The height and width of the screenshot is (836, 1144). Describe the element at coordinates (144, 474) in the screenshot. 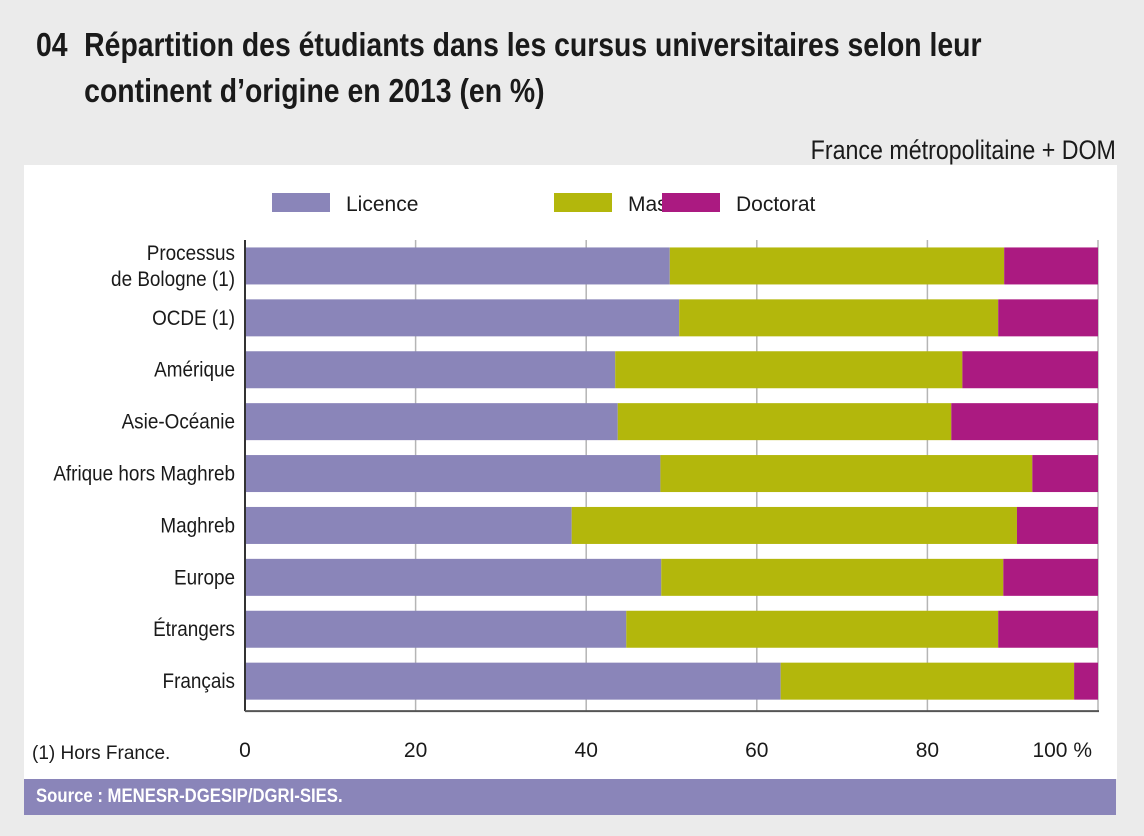

I see `category-label: Afrique hors Maghreb` at that location.